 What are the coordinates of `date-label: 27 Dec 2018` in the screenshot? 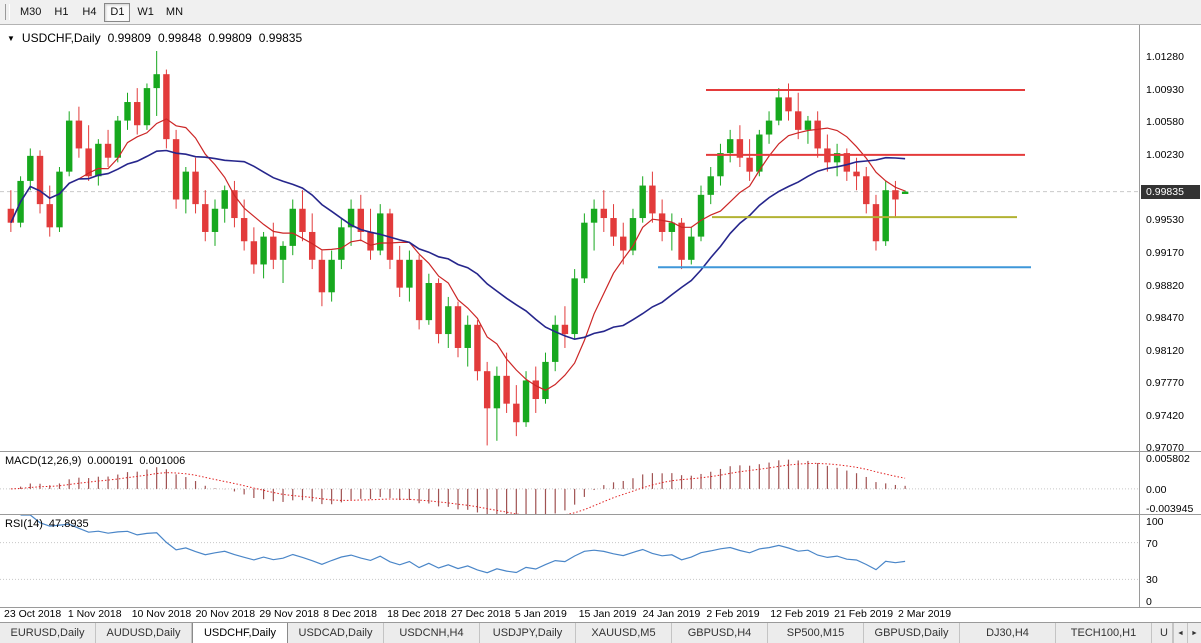 It's located at (481, 614).